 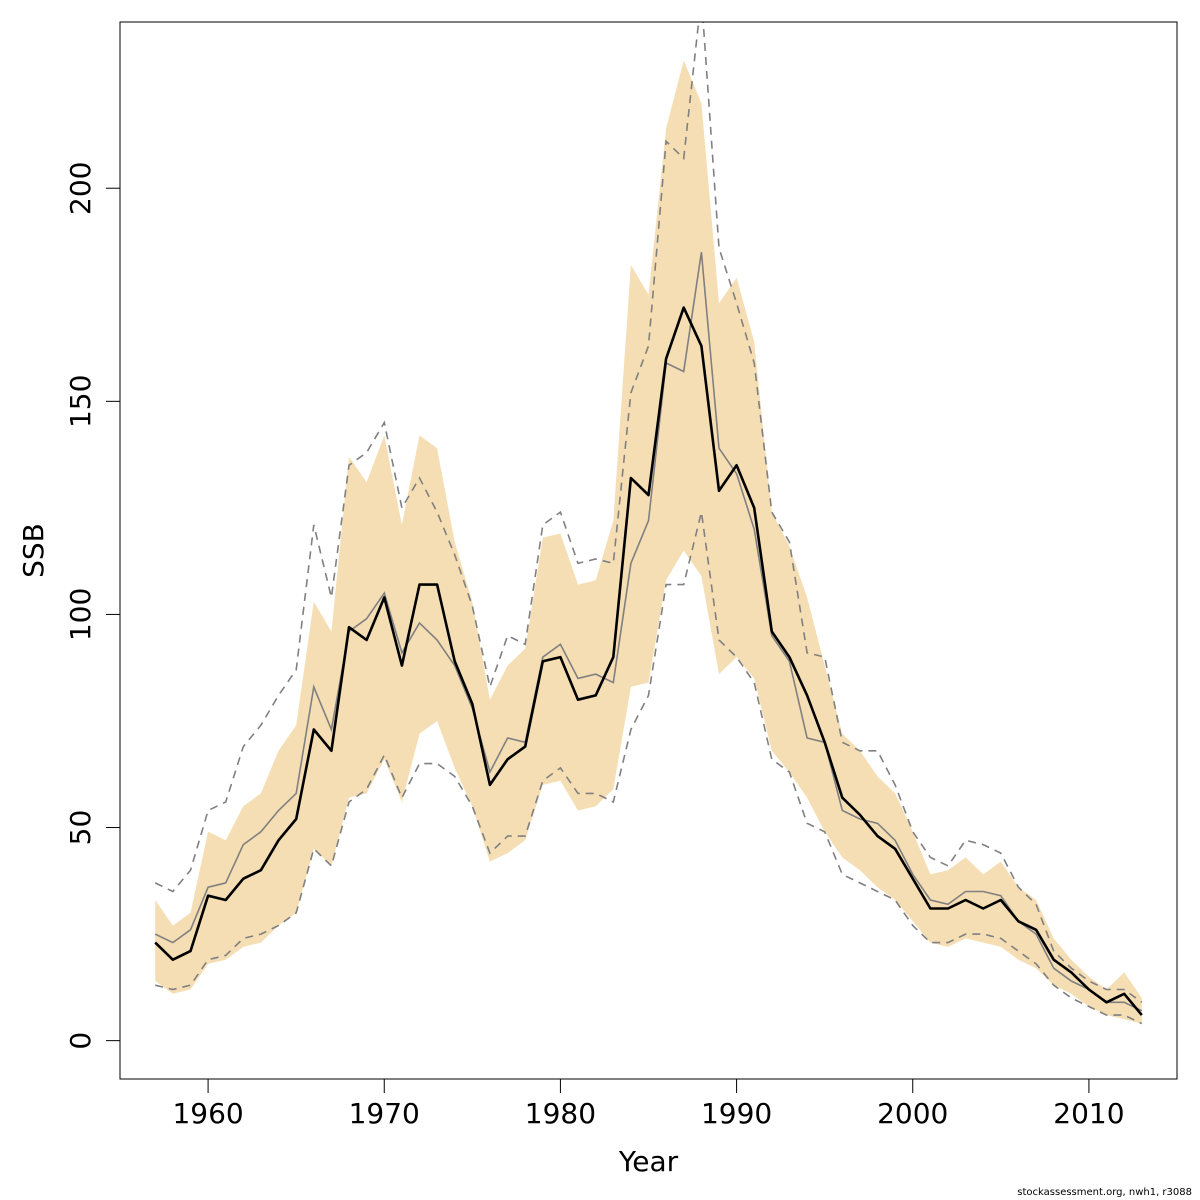 What do you see at coordinates (1088, 1113) in the screenshot?
I see `x-tick-label: 2010` at bounding box center [1088, 1113].